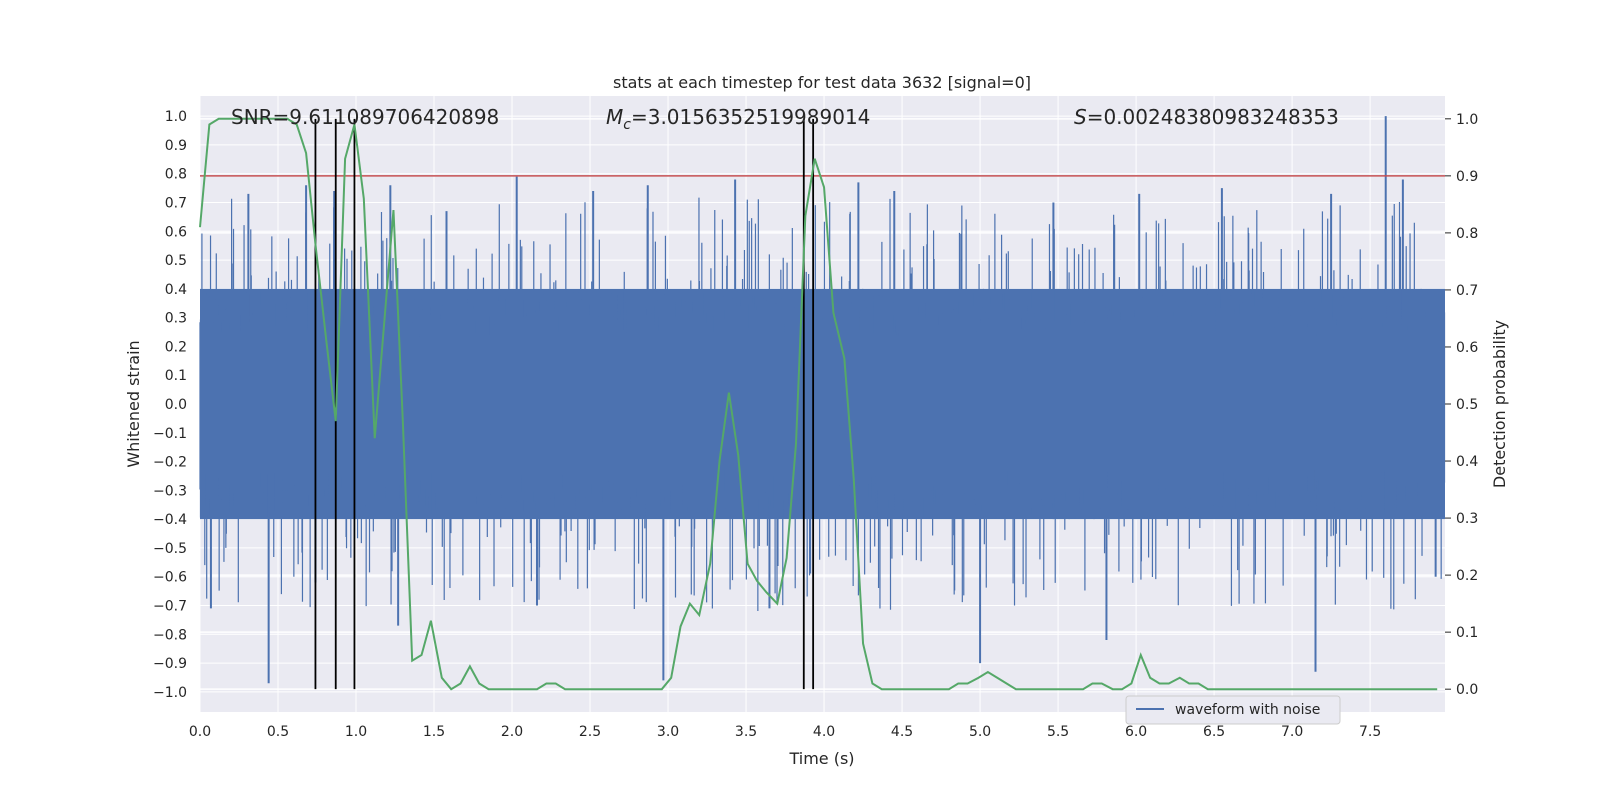  I want to click on y-right-tick-label: 0.8, so click(1467, 234).